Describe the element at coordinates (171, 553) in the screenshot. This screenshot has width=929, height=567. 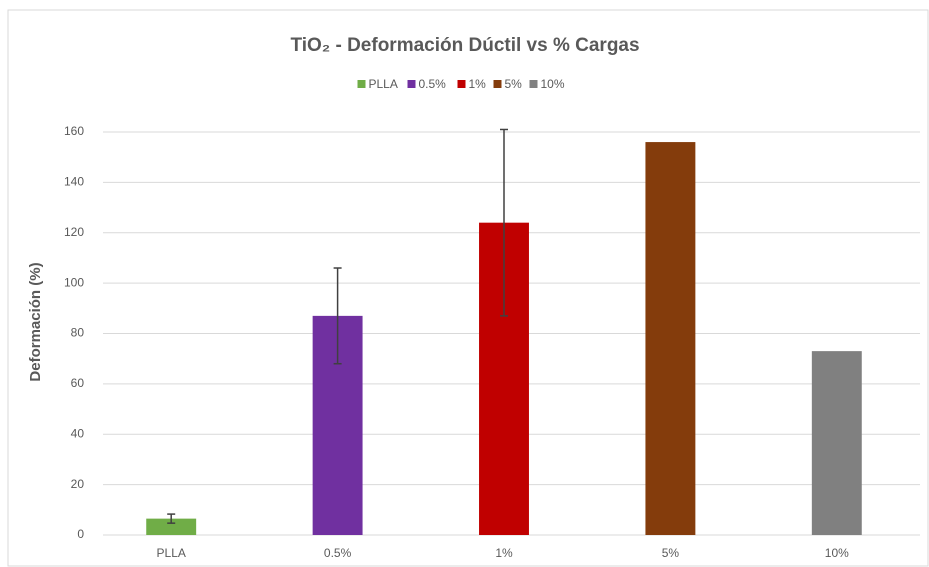
I see `x-tick-label: PLLA` at that location.